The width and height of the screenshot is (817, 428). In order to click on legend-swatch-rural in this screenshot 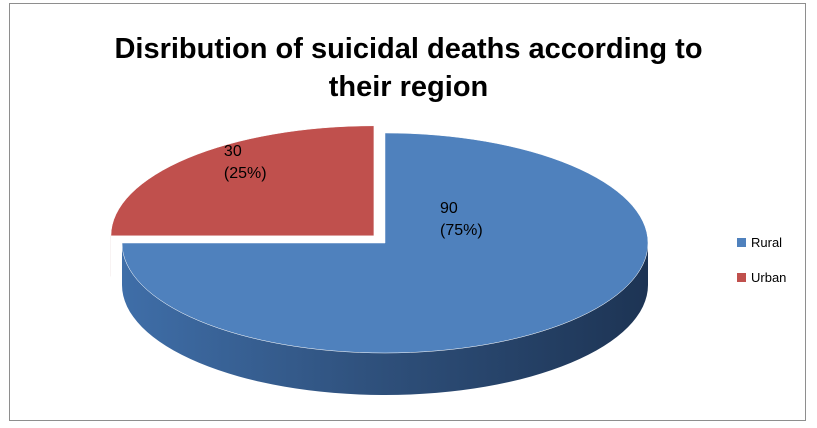, I will do `click(741, 242)`.